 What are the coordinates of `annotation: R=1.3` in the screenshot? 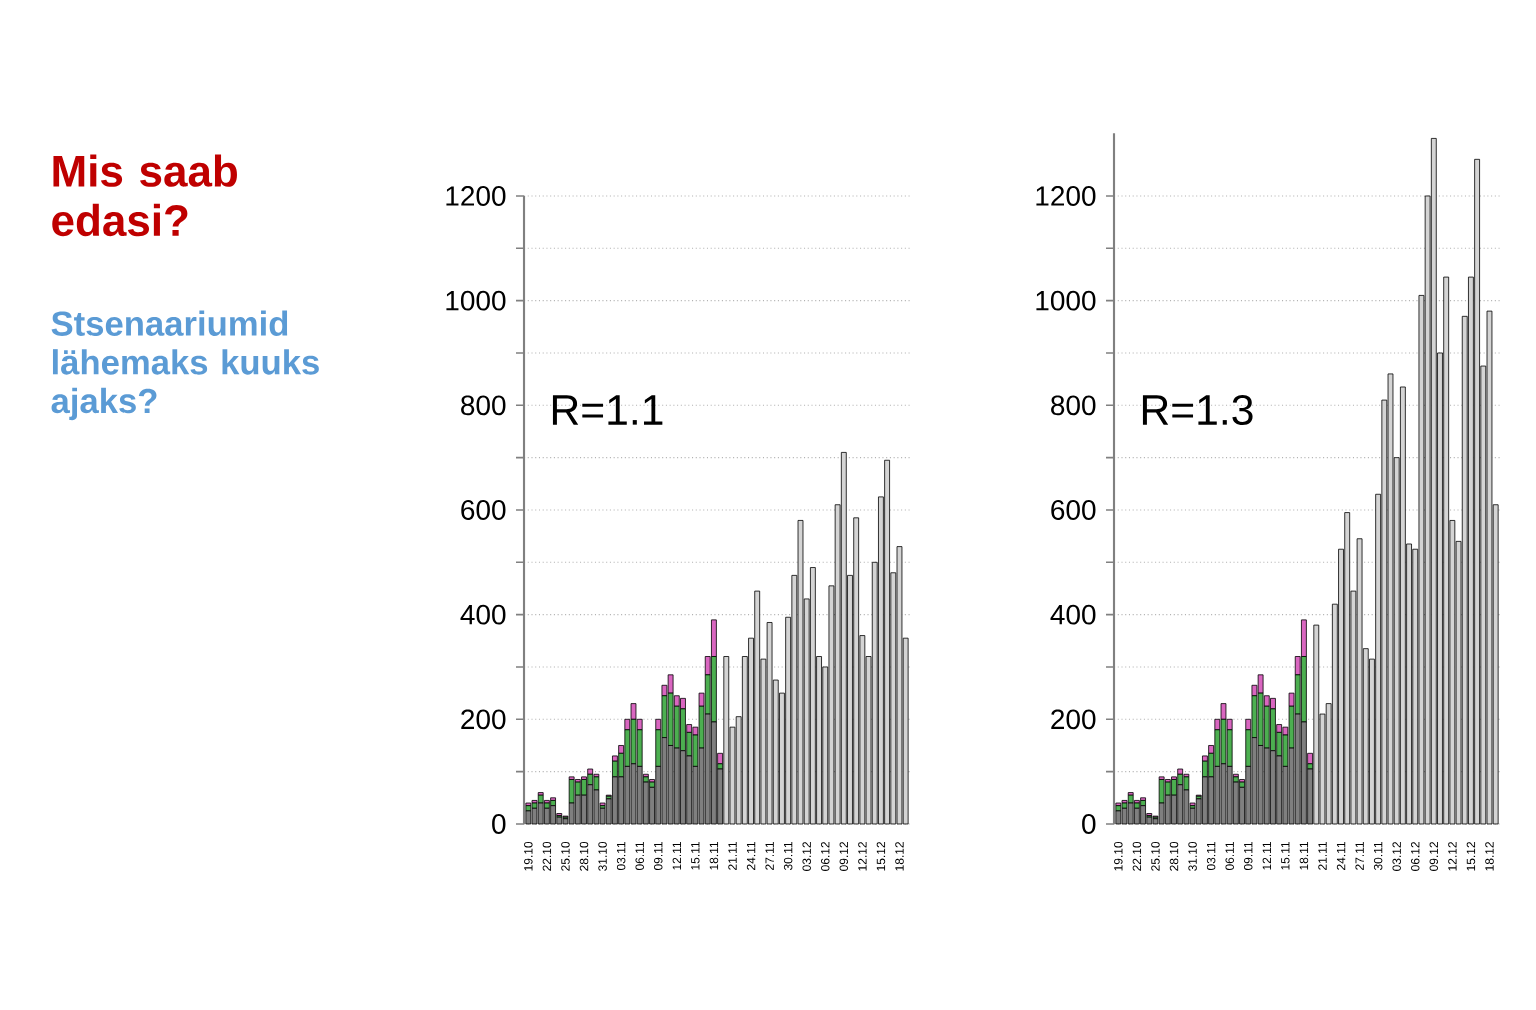 It's located at (1197, 410).